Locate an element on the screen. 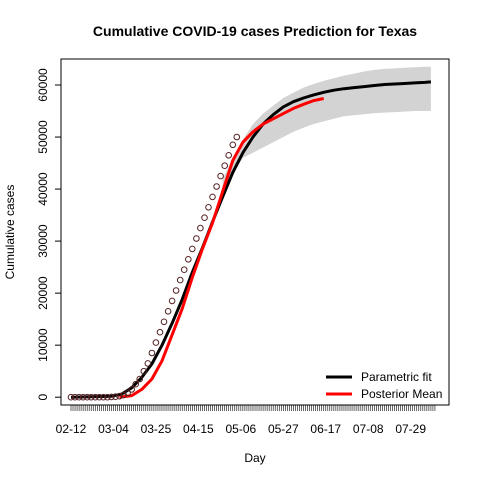 The height and width of the screenshot is (480, 480). legend: Parametric fit Posterior Mean is located at coordinates (384, 385).